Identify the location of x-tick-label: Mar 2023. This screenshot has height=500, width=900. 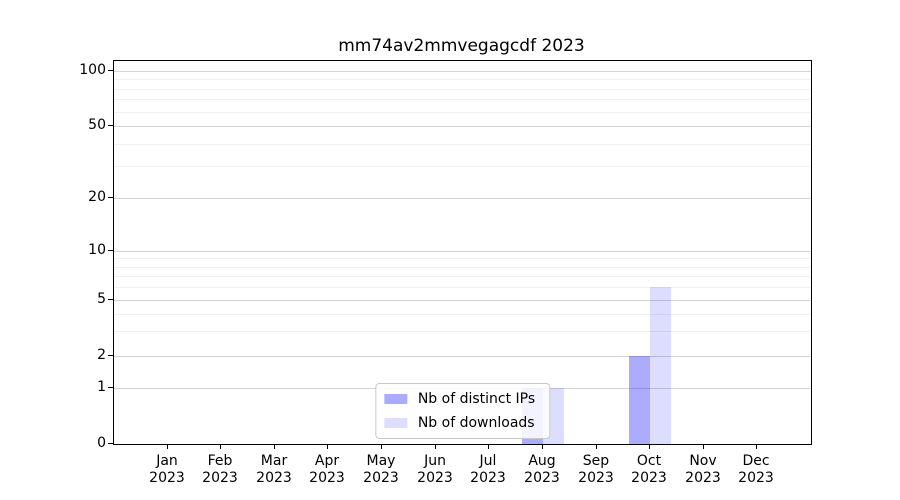
(274, 469).